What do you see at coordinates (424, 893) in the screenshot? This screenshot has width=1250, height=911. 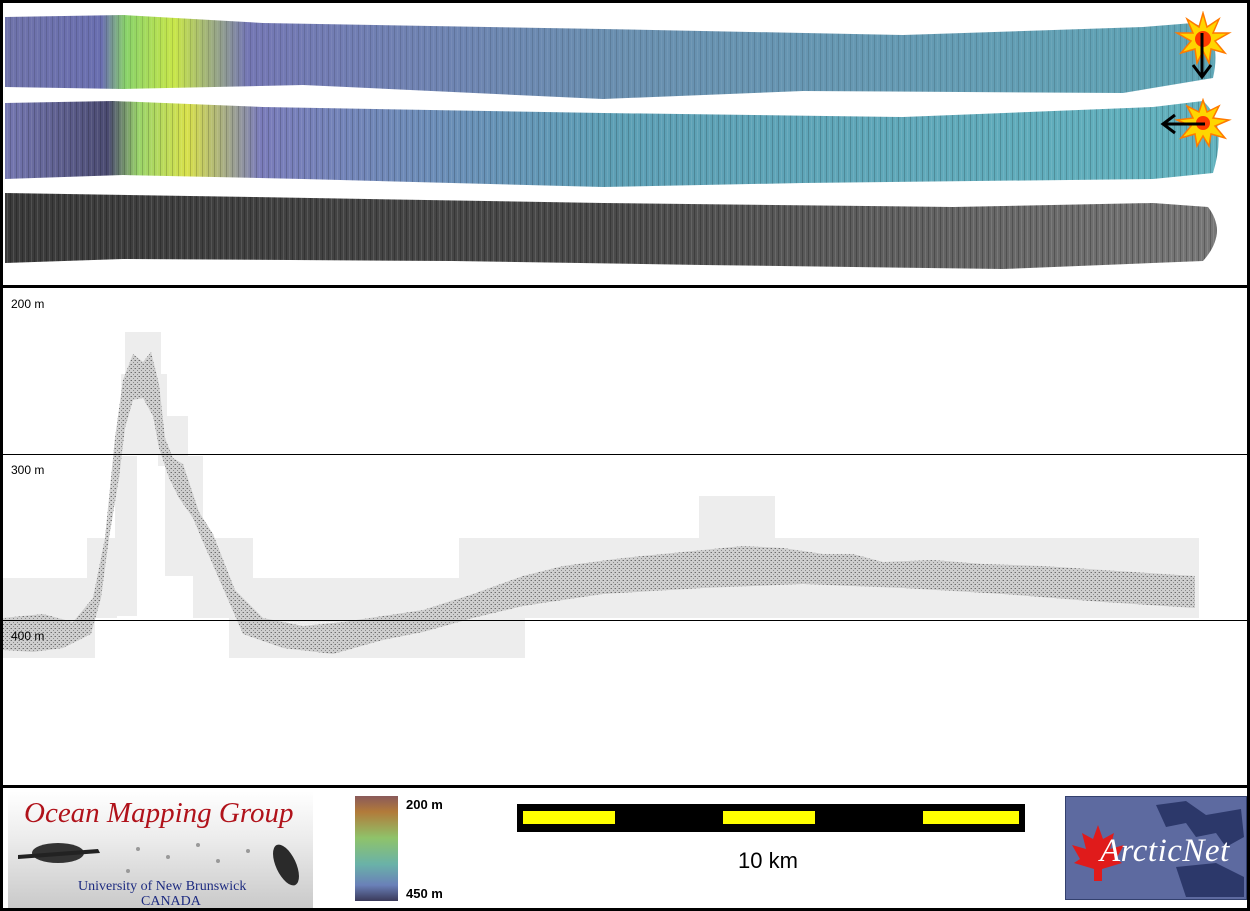 I see `colorbar-bottom-label: 450 m` at bounding box center [424, 893].